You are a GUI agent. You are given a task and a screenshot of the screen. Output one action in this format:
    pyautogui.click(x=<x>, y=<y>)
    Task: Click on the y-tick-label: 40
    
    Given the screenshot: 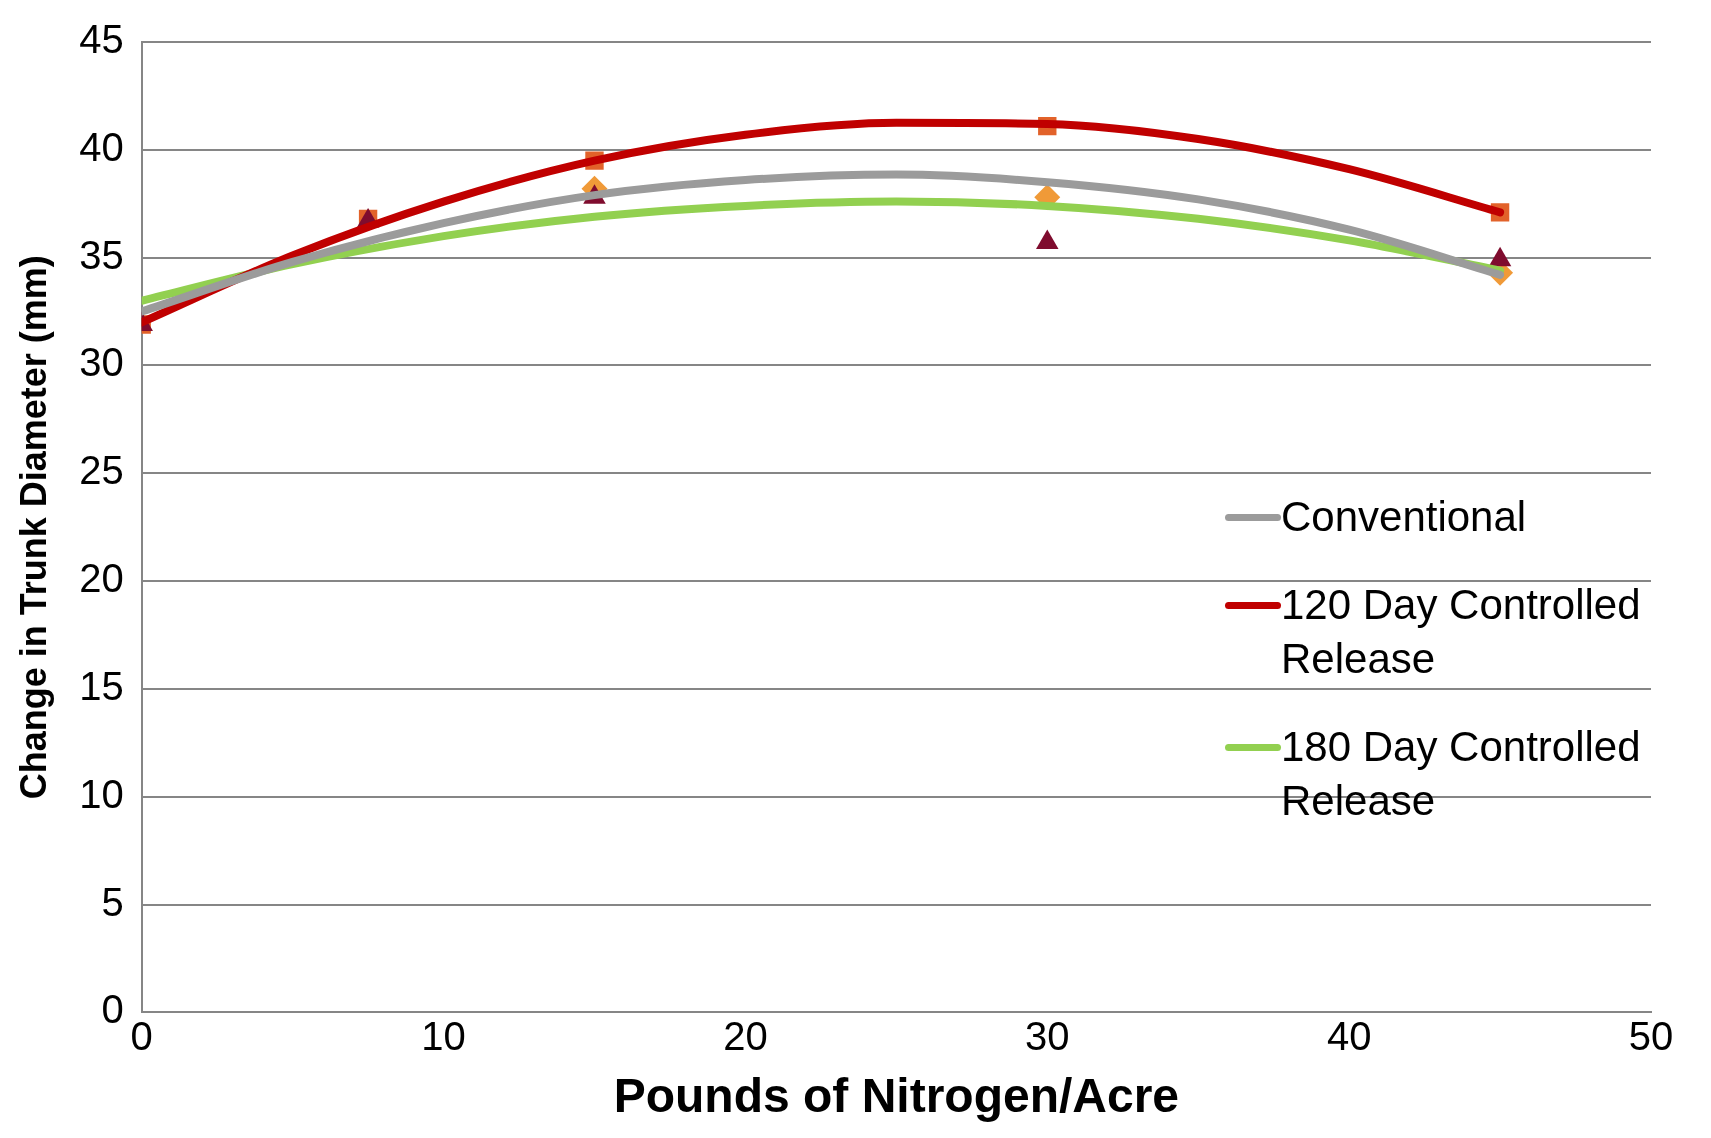 What is the action you would take?
    pyautogui.click(x=101, y=146)
    